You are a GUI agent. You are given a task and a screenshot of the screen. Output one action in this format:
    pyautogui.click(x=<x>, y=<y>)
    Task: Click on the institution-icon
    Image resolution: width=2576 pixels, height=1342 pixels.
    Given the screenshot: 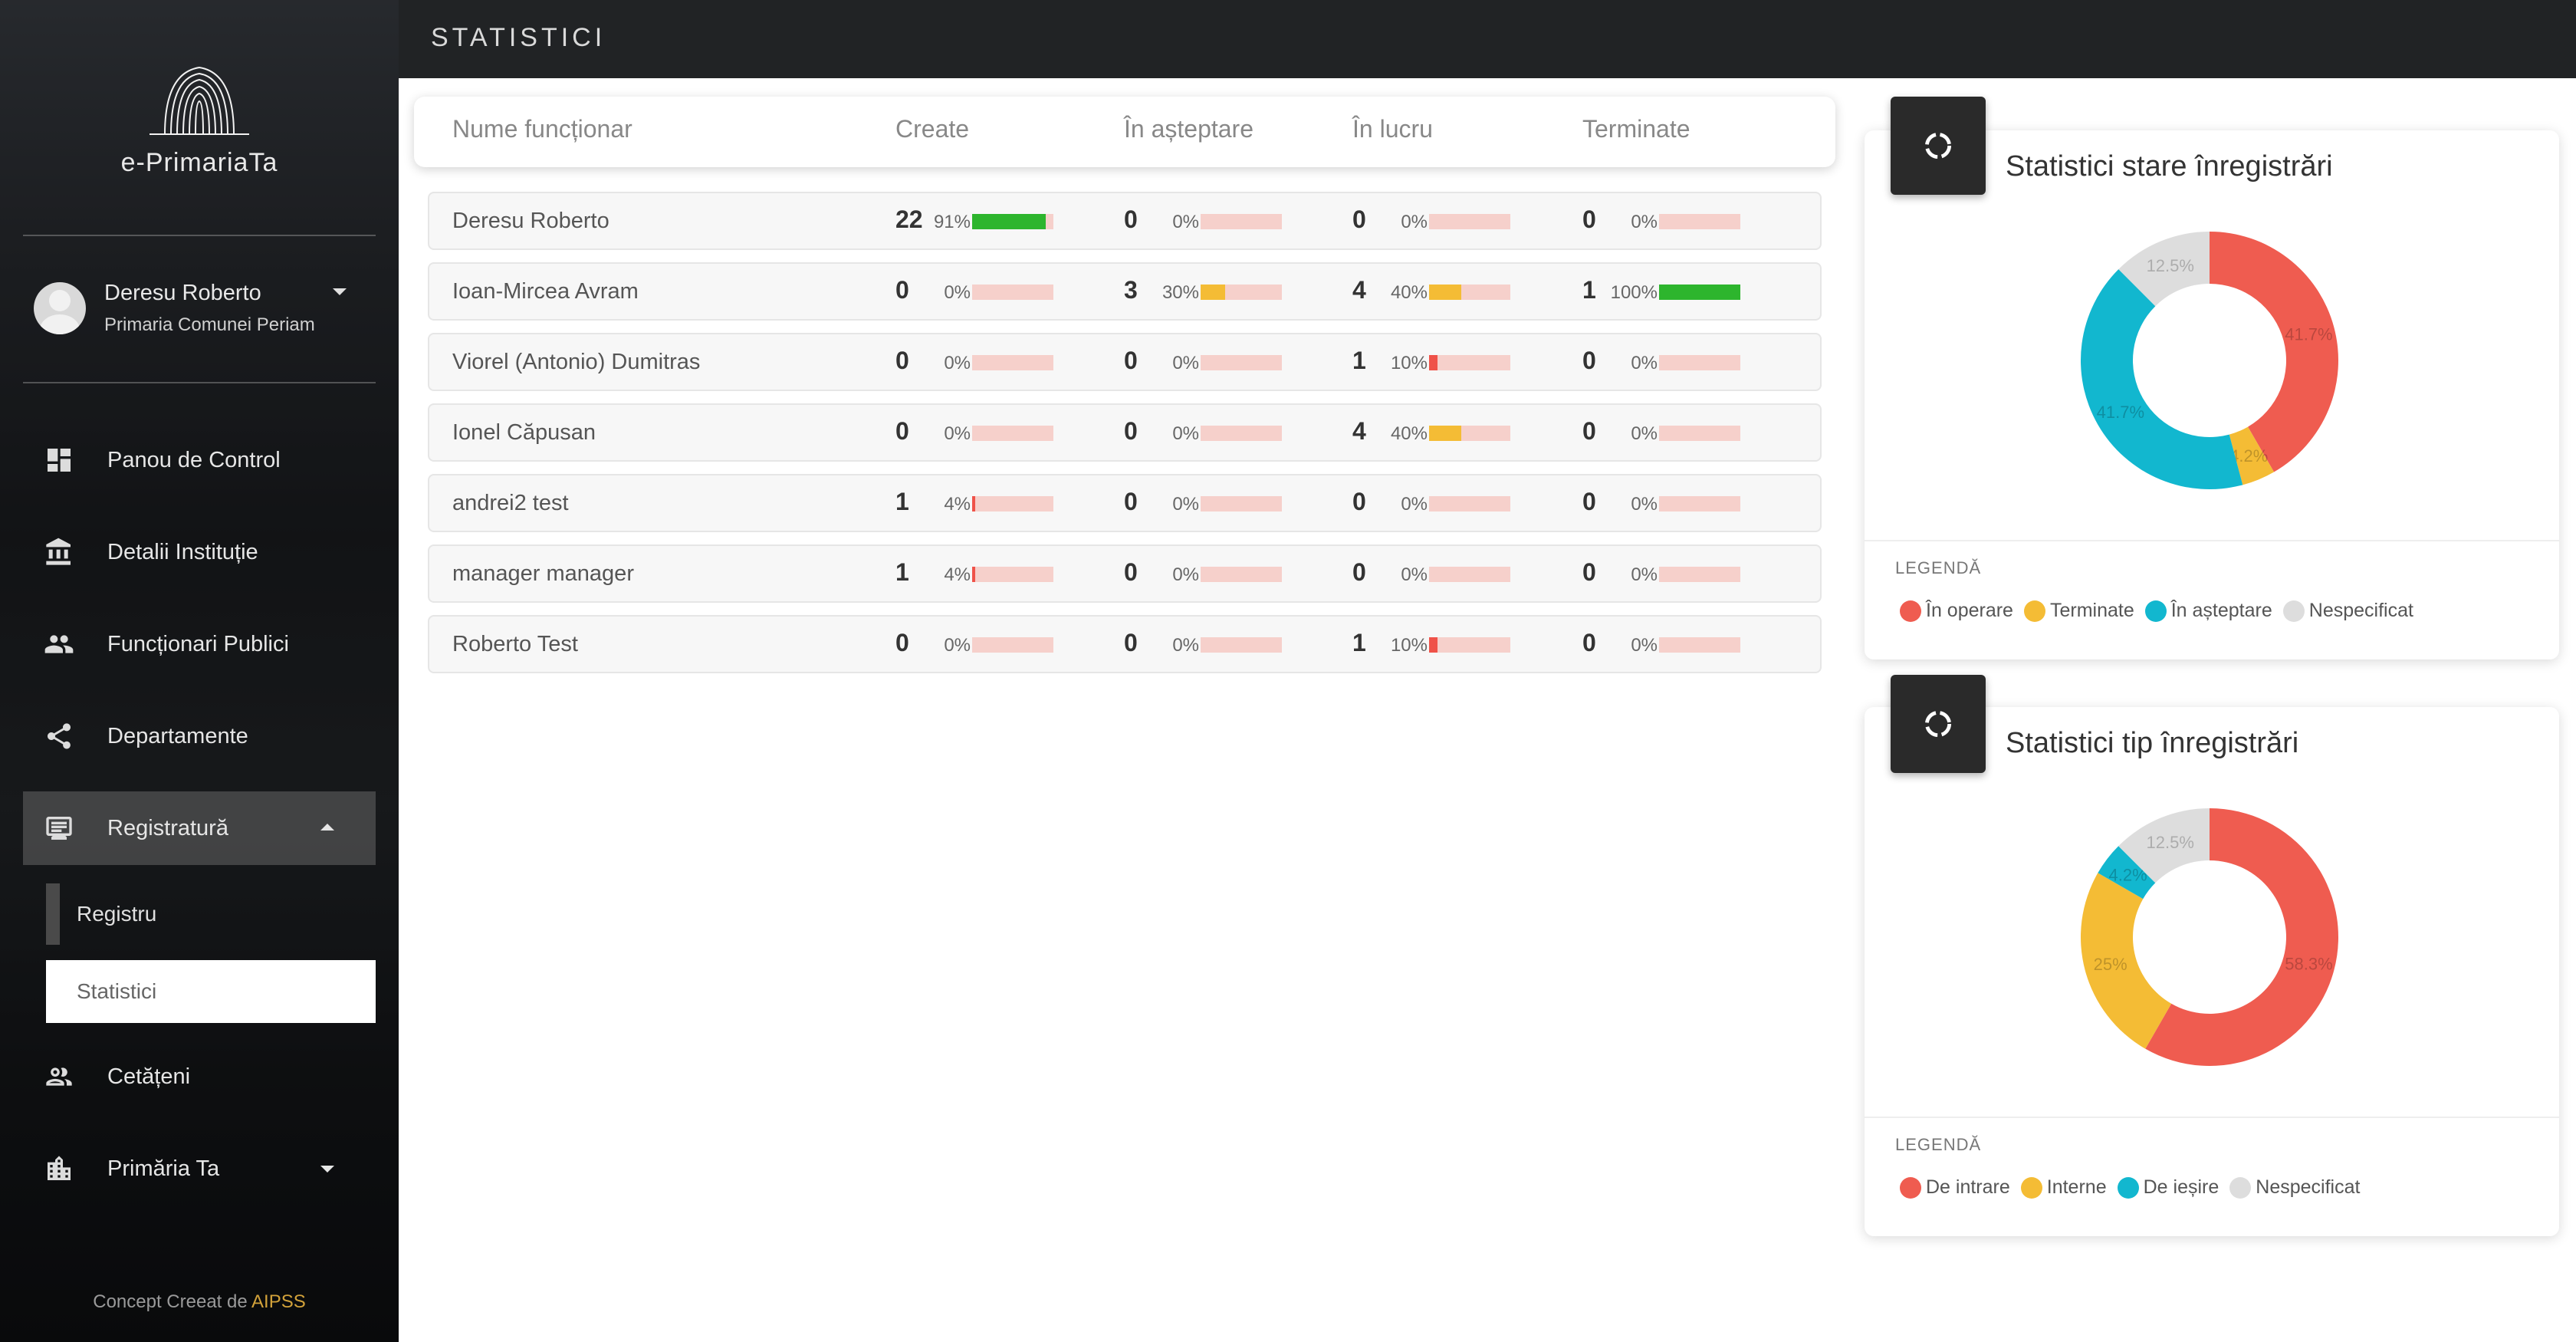 What is the action you would take?
    pyautogui.click(x=59, y=552)
    